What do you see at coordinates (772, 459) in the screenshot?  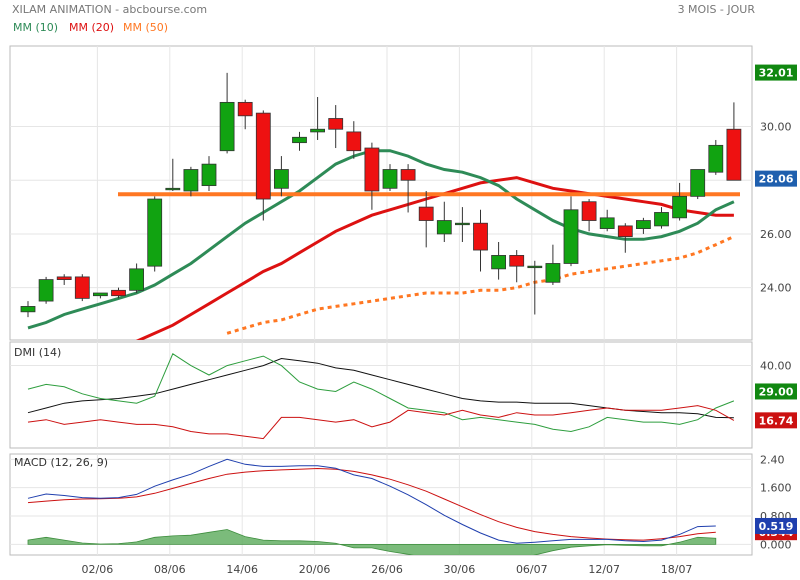 I see `macd-y-tick-label: 2.40` at bounding box center [772, 459].